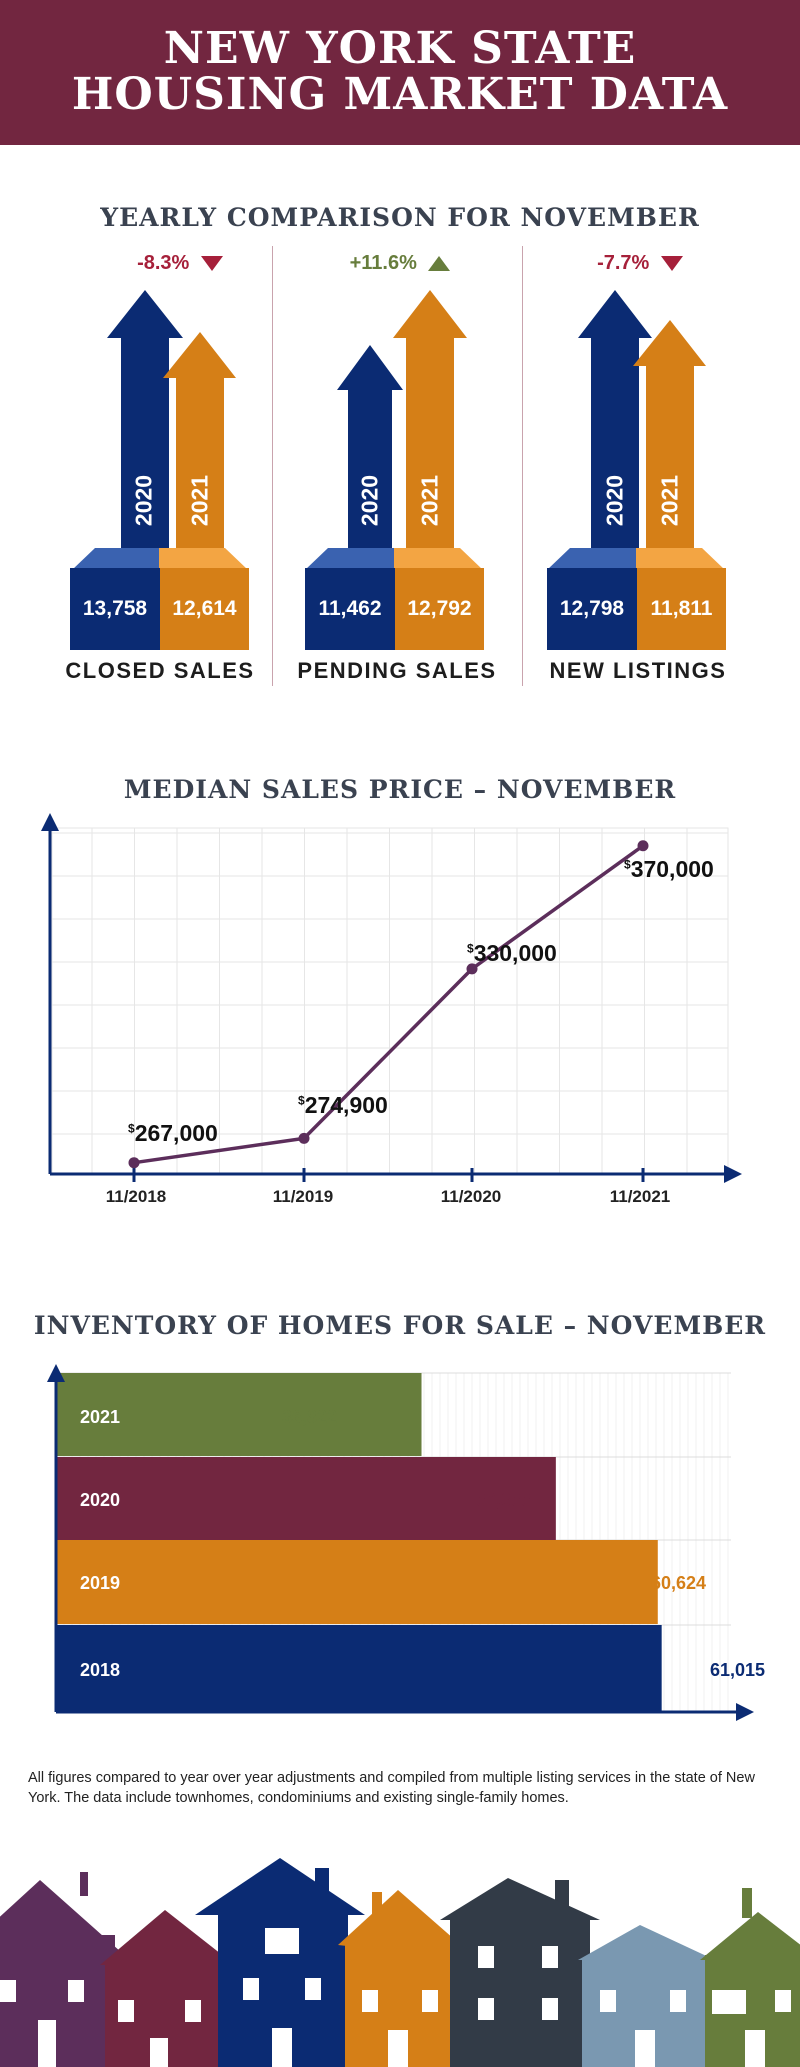 The width and height of the screenshot is (800, 2067). Describe the element at coordinates (738, 1670) in the screenshot. I see `bar-value-label: 61,015` at that location.